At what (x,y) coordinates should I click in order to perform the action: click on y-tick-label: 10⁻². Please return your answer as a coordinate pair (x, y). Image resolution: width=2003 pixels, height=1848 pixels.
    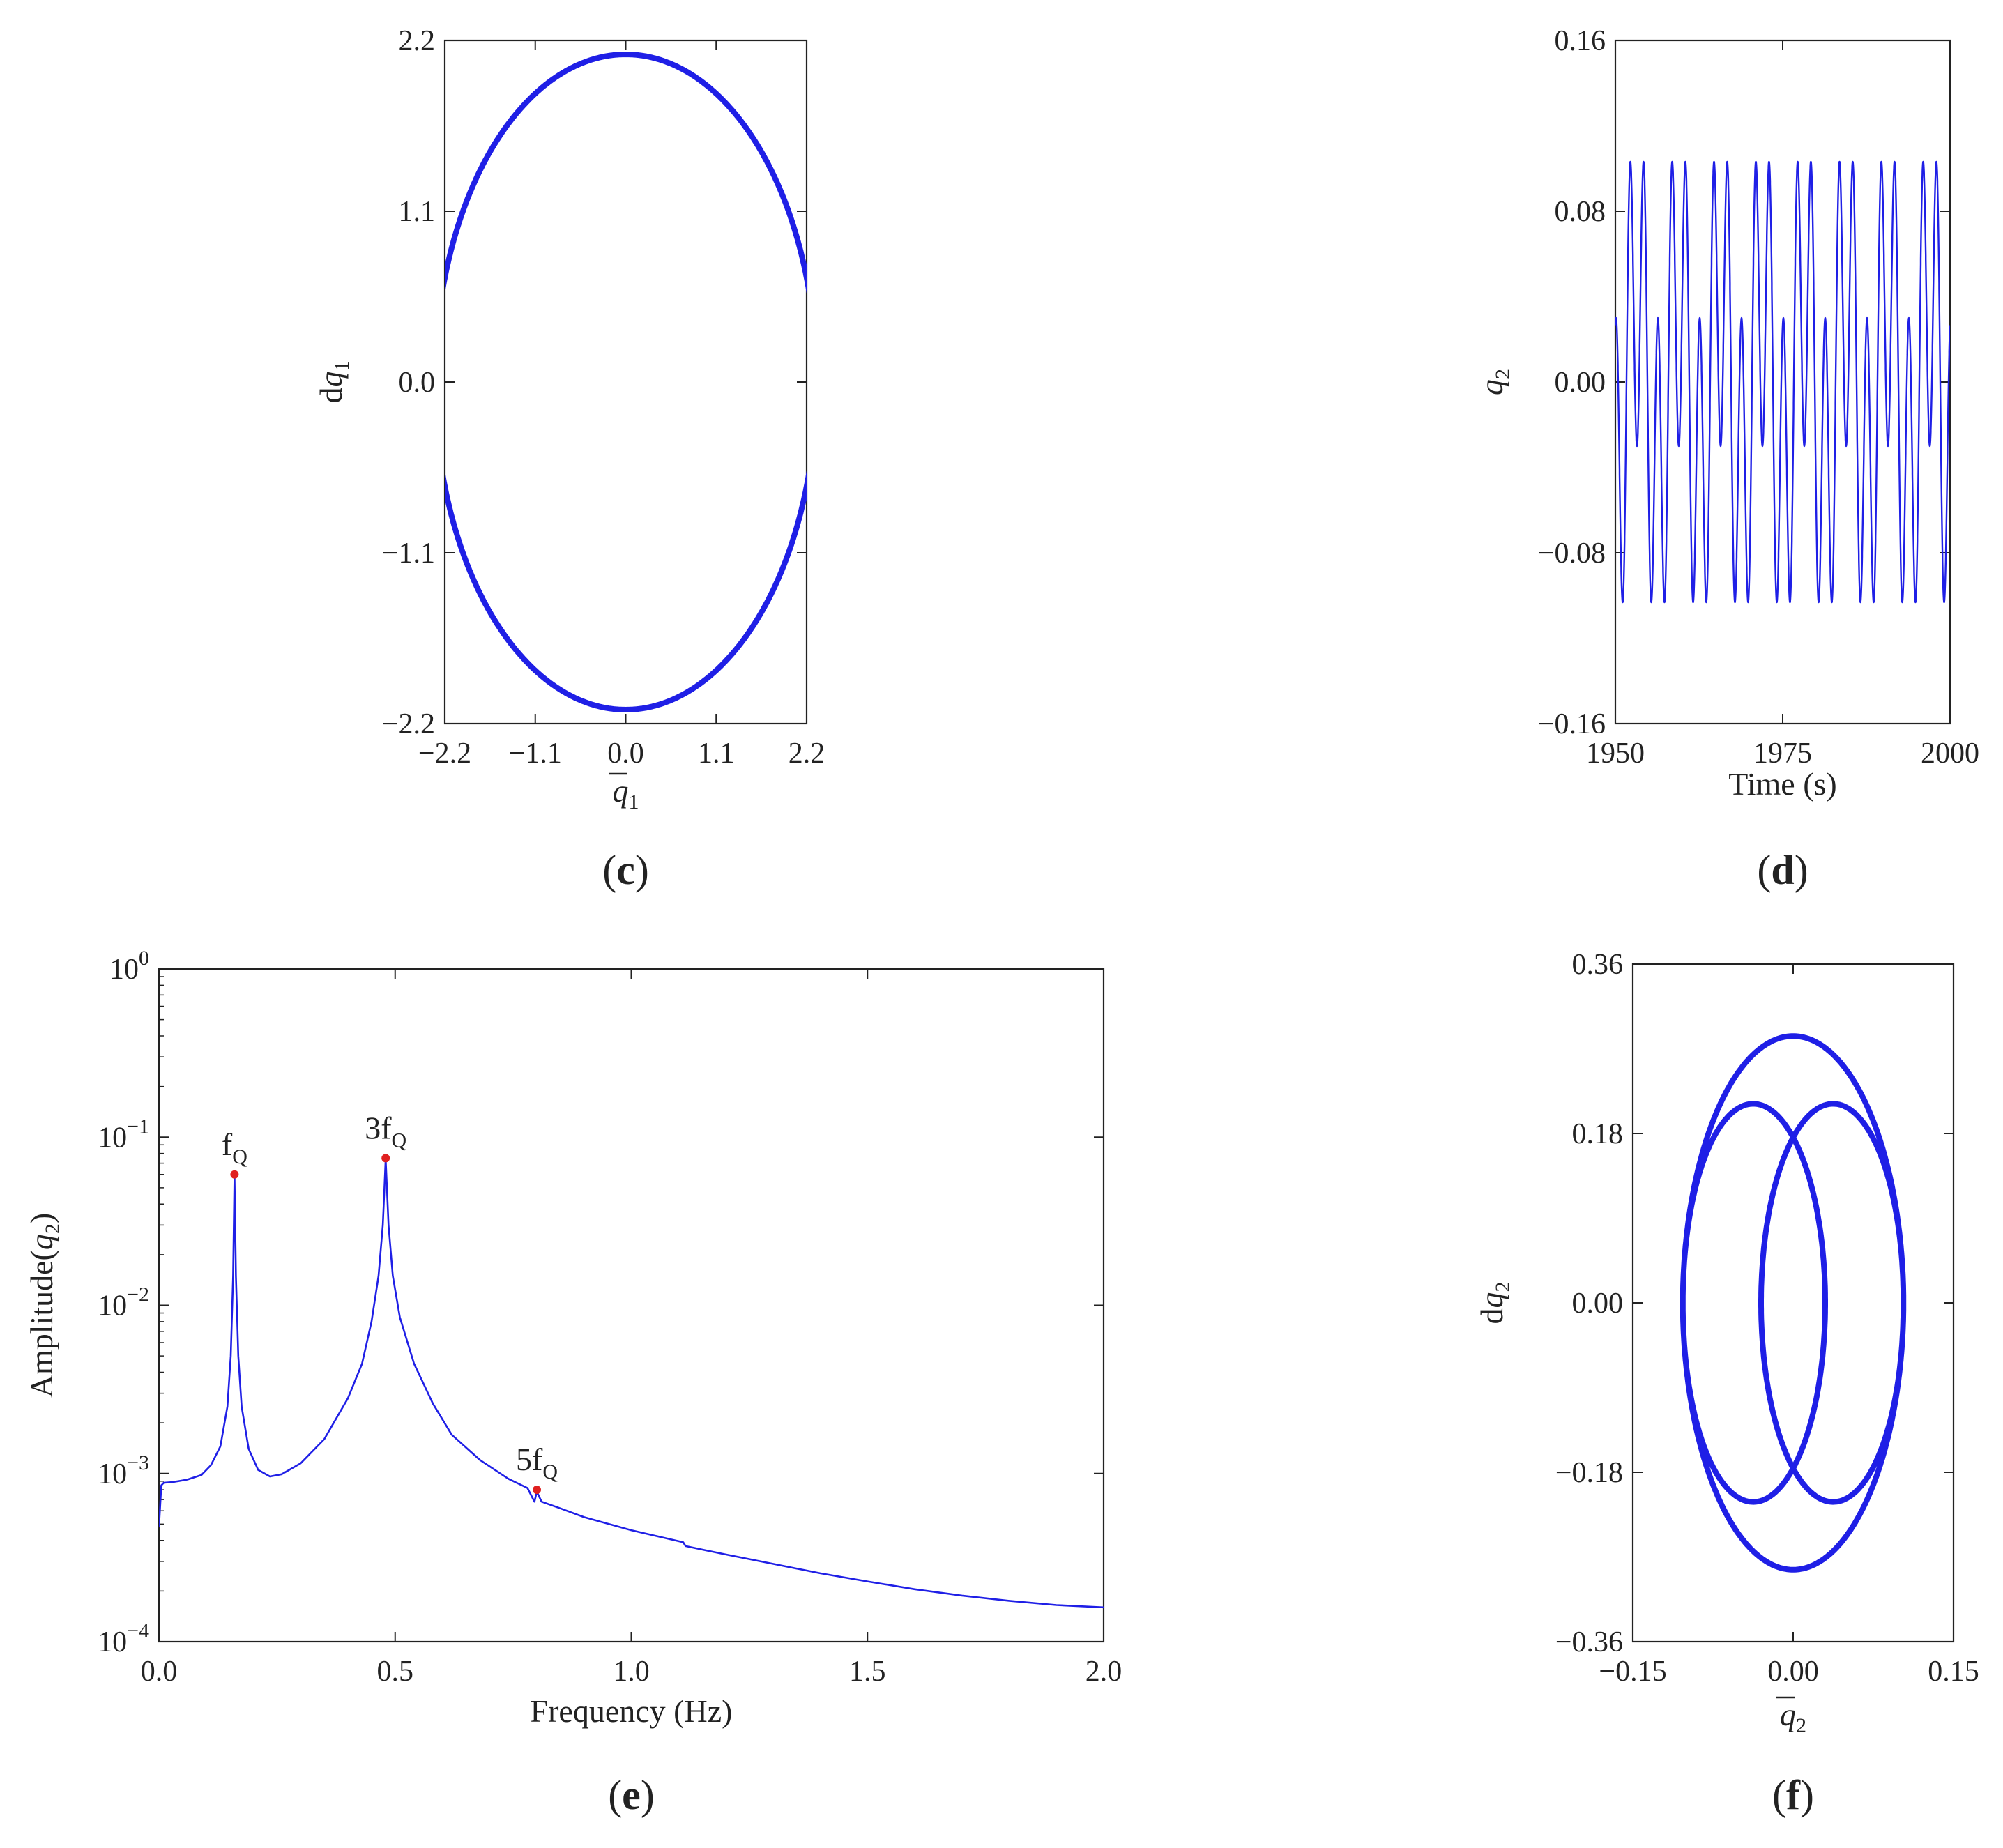
    Looking at the image, I should click on (124, 1302).